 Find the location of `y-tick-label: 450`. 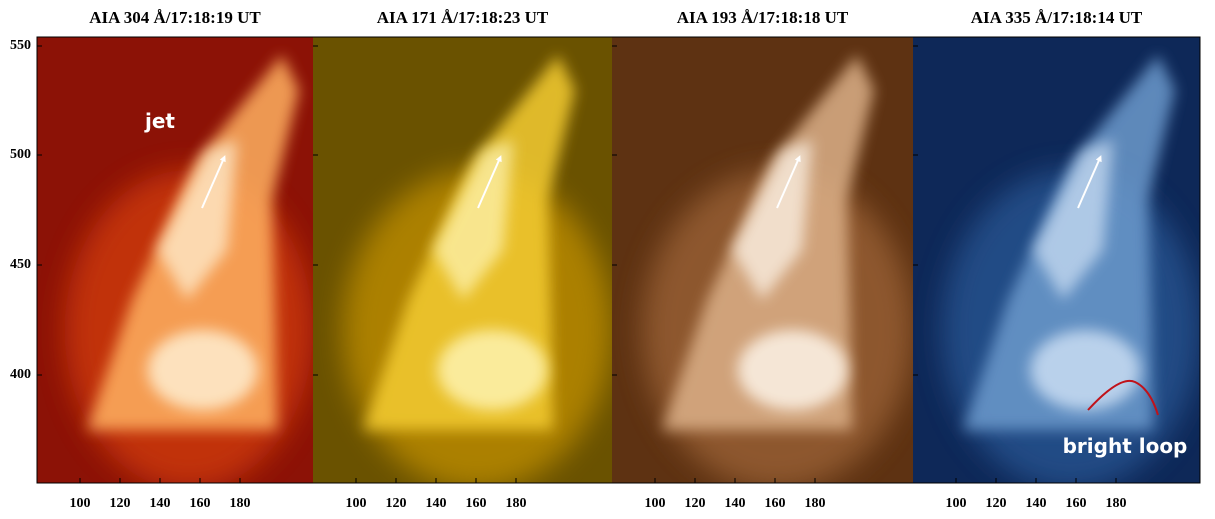

y-tick-label: 450 is located at coordinates (20, 264).